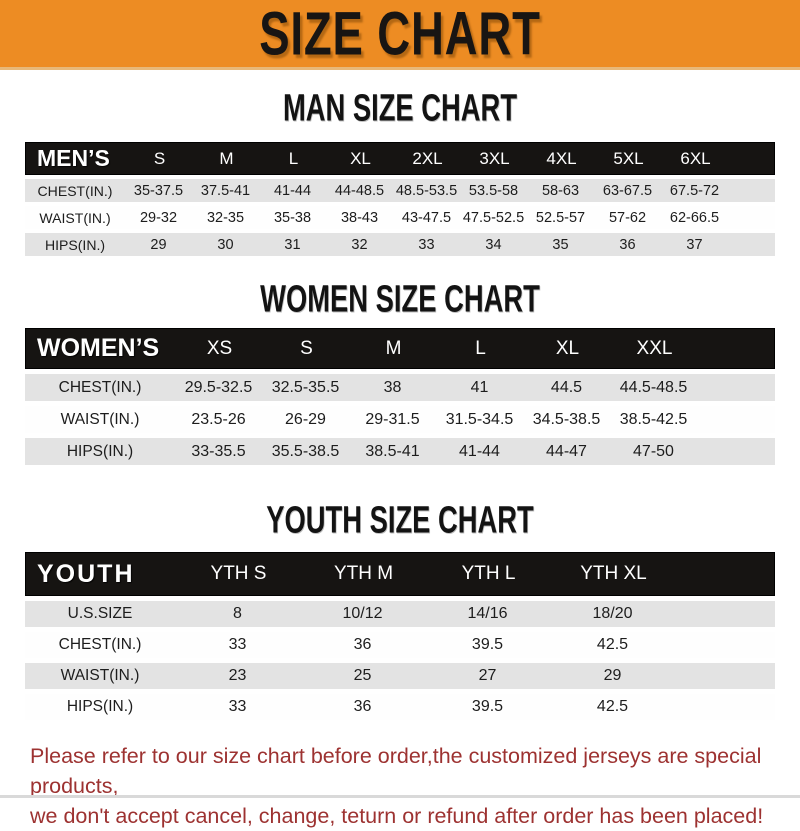 Image resolution: width=800 pixels, height=831 pixels. What do you see at coordinates (392, 419) in the screenshot?
I see `table-cell: 29-31.5` at bounding box center [392, 419].